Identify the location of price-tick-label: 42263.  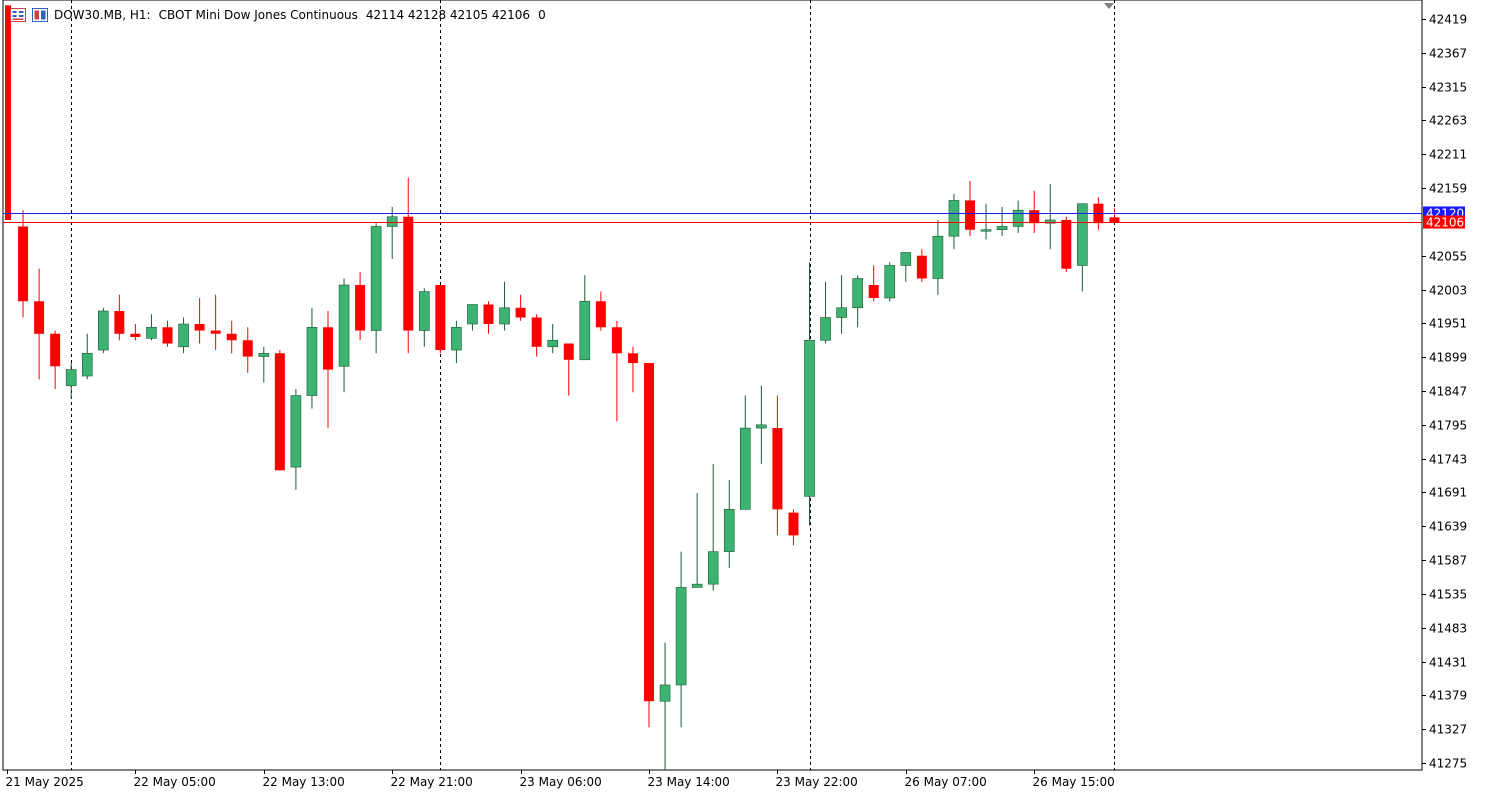
(1448, 121).